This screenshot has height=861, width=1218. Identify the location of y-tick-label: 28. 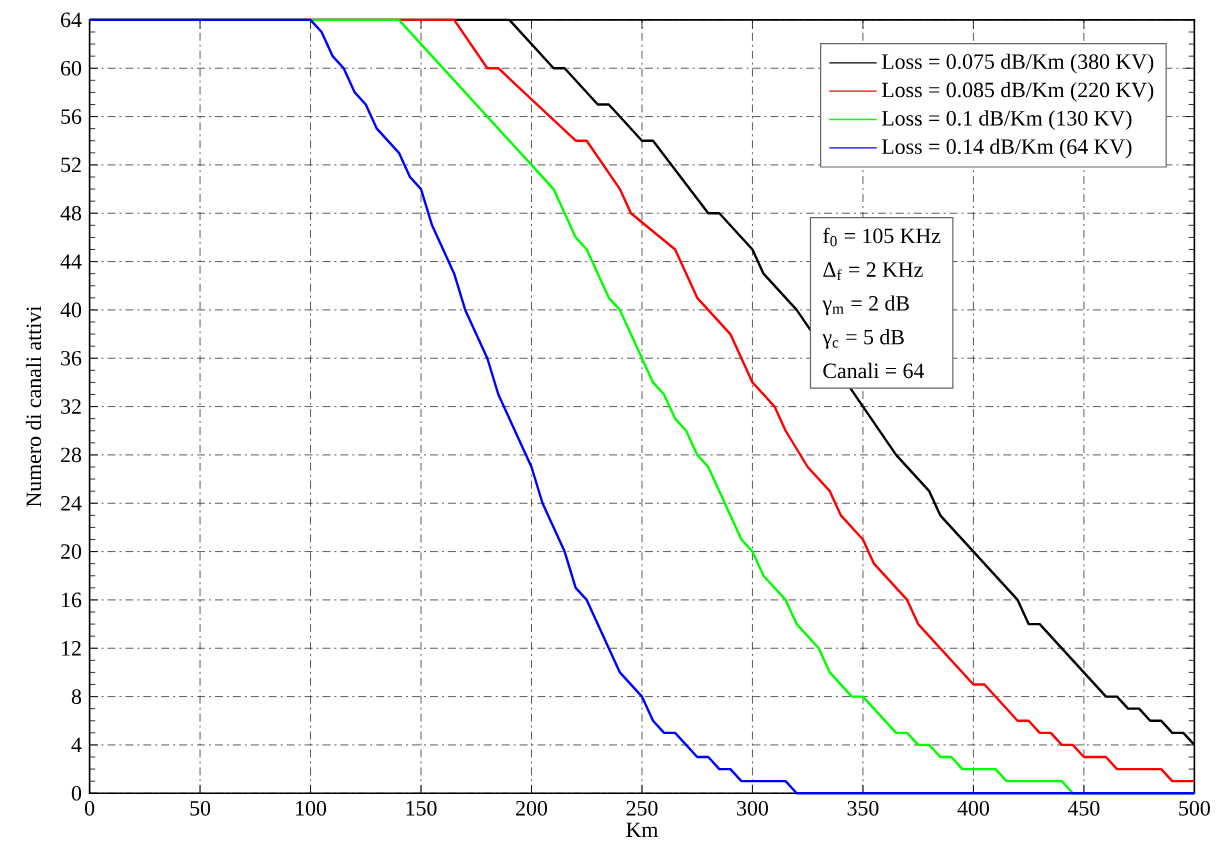
(71, 455).